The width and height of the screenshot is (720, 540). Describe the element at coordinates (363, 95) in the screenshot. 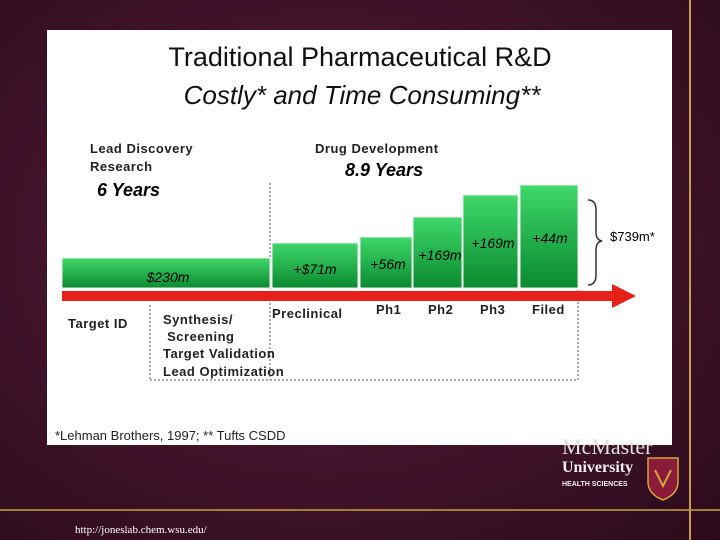

I see `subtitle: Costly* and Time Consuming**` at that location.